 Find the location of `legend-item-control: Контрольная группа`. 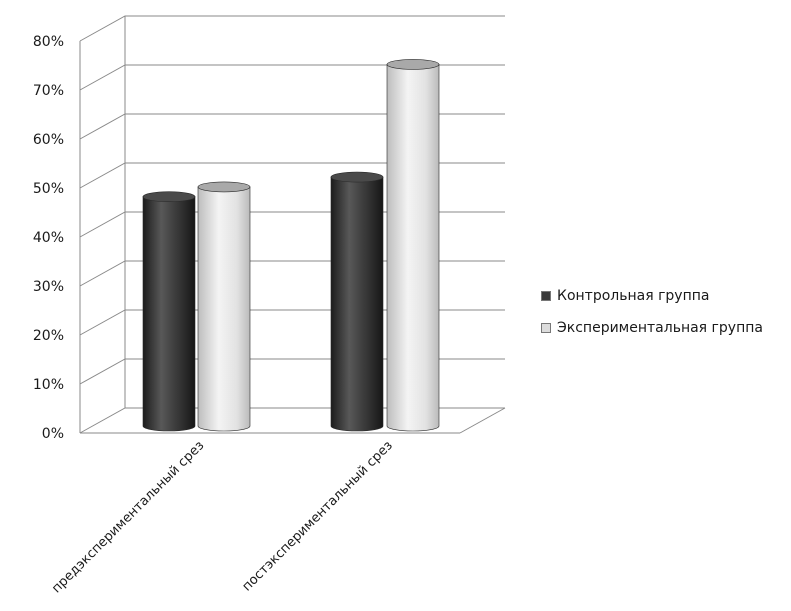

legend-item-control: Контрольная группа is located at coordinates (652, 296).